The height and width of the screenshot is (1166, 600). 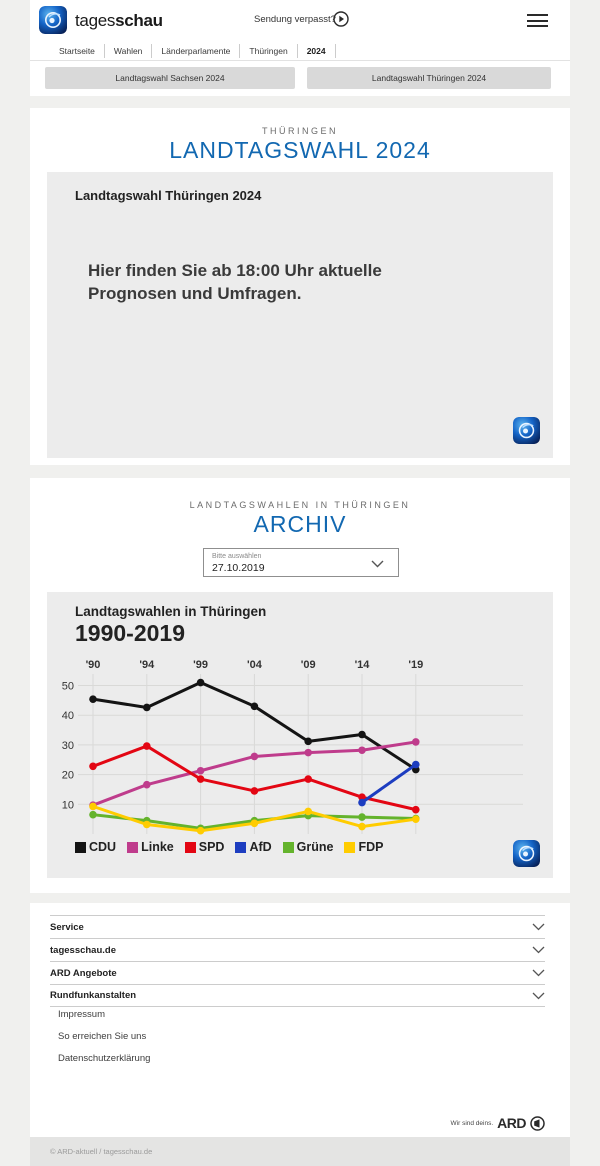 I want to click on legend-item-Grüne: Grüne, so click(x=307, y=847).